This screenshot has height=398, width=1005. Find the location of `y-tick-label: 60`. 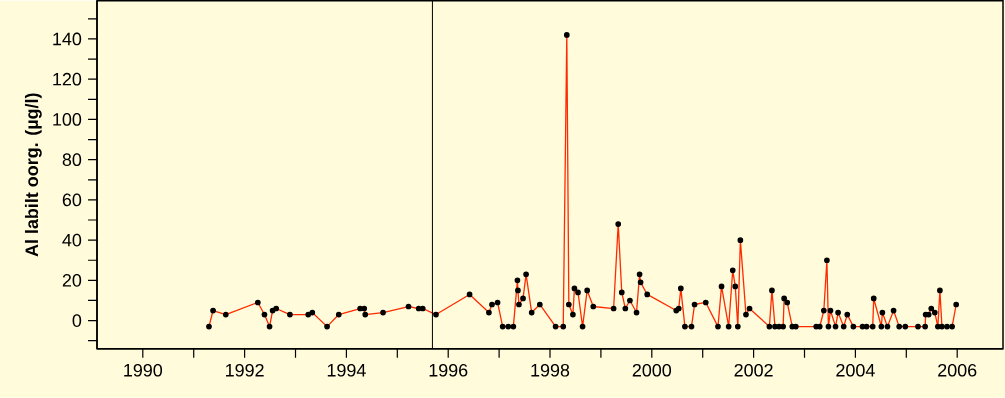

y-tick-label: 60 is located at coordinates (72, 200).